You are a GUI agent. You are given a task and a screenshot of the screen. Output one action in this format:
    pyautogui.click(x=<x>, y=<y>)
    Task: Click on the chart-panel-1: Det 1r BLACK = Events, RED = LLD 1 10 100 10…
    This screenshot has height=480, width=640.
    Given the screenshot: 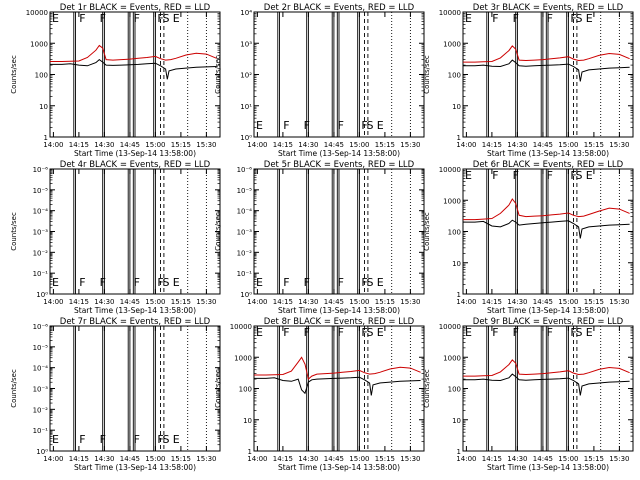 What is the action you would take?
    pyautogui.click(x=115, y=80)
    